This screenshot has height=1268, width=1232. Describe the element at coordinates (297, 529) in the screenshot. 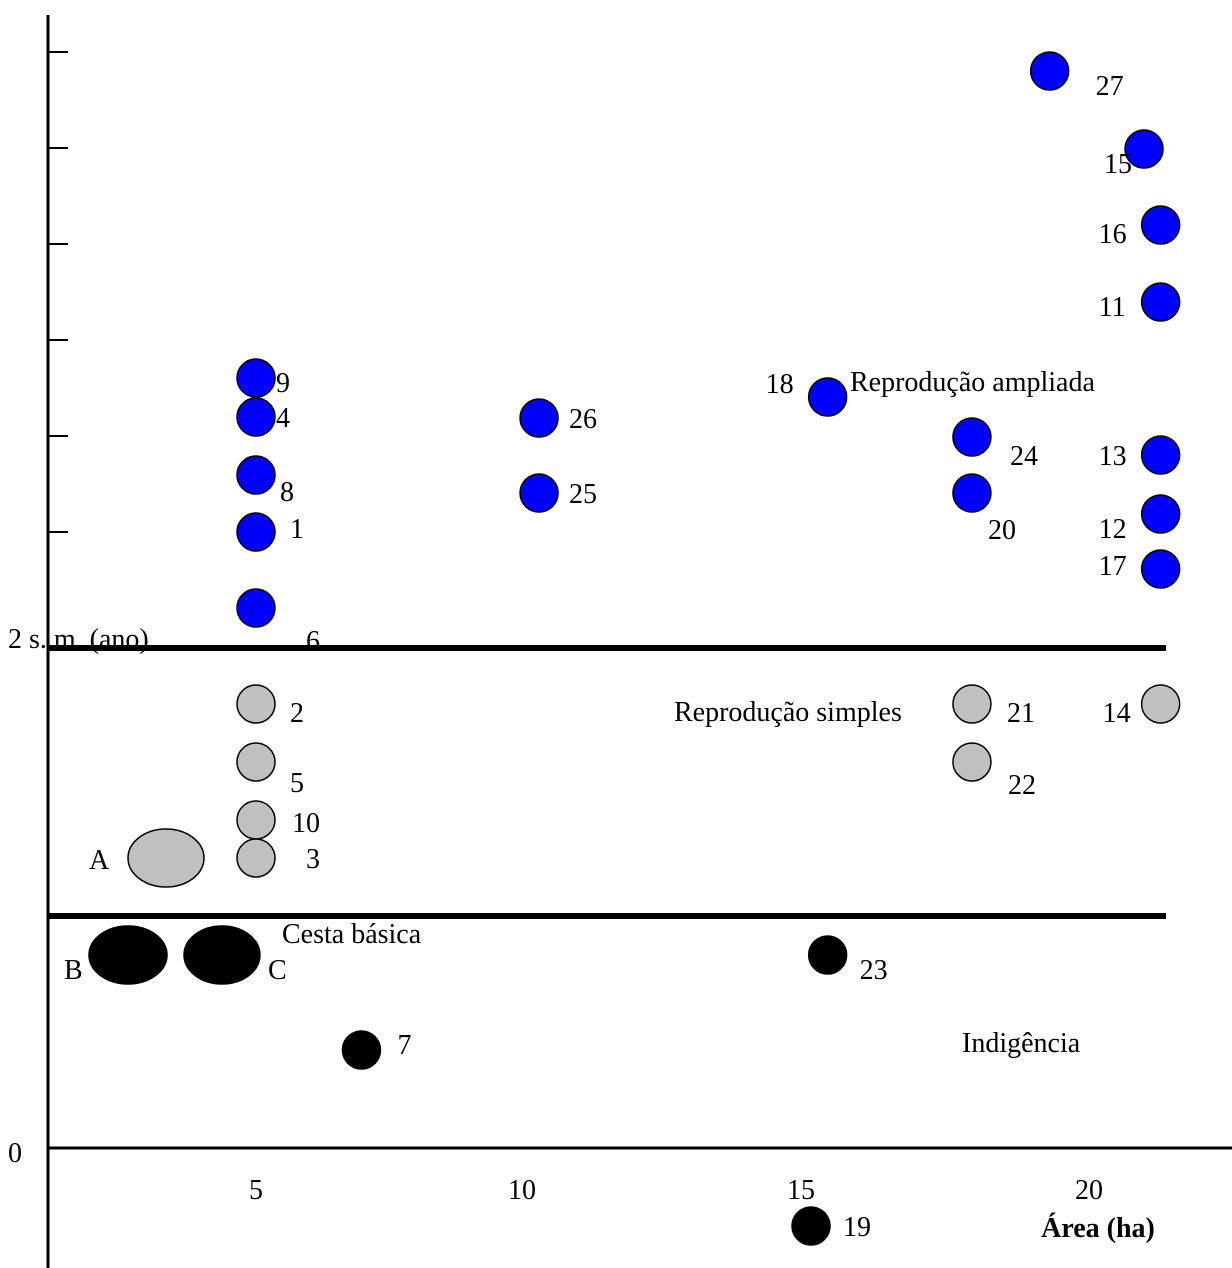

I see `data-point-label-1: 1` at that location.